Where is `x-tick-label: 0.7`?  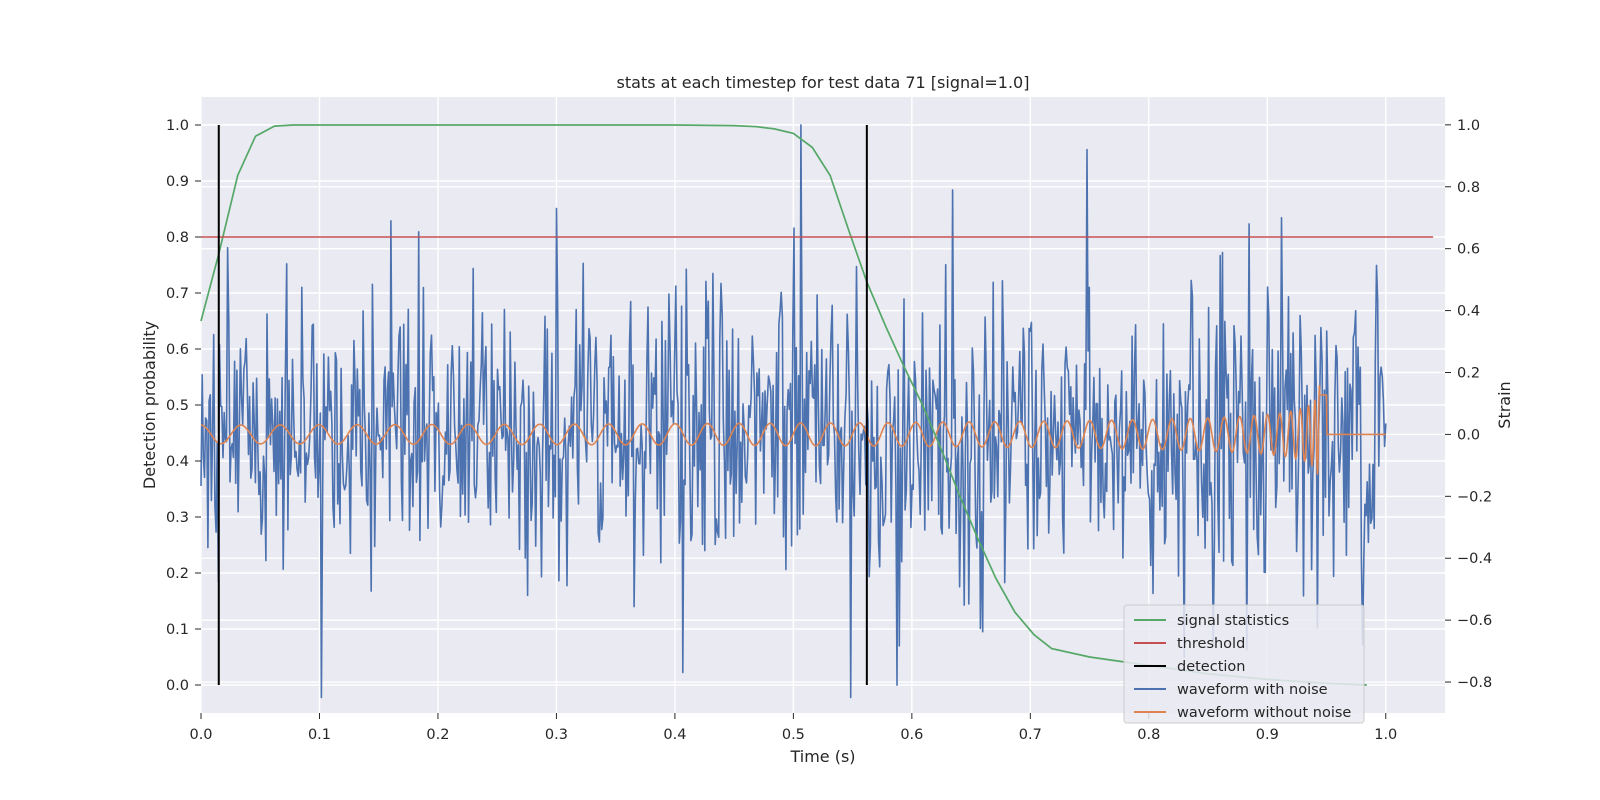
x-tick-label: 0.7 is located at coordinates (1030, 735).